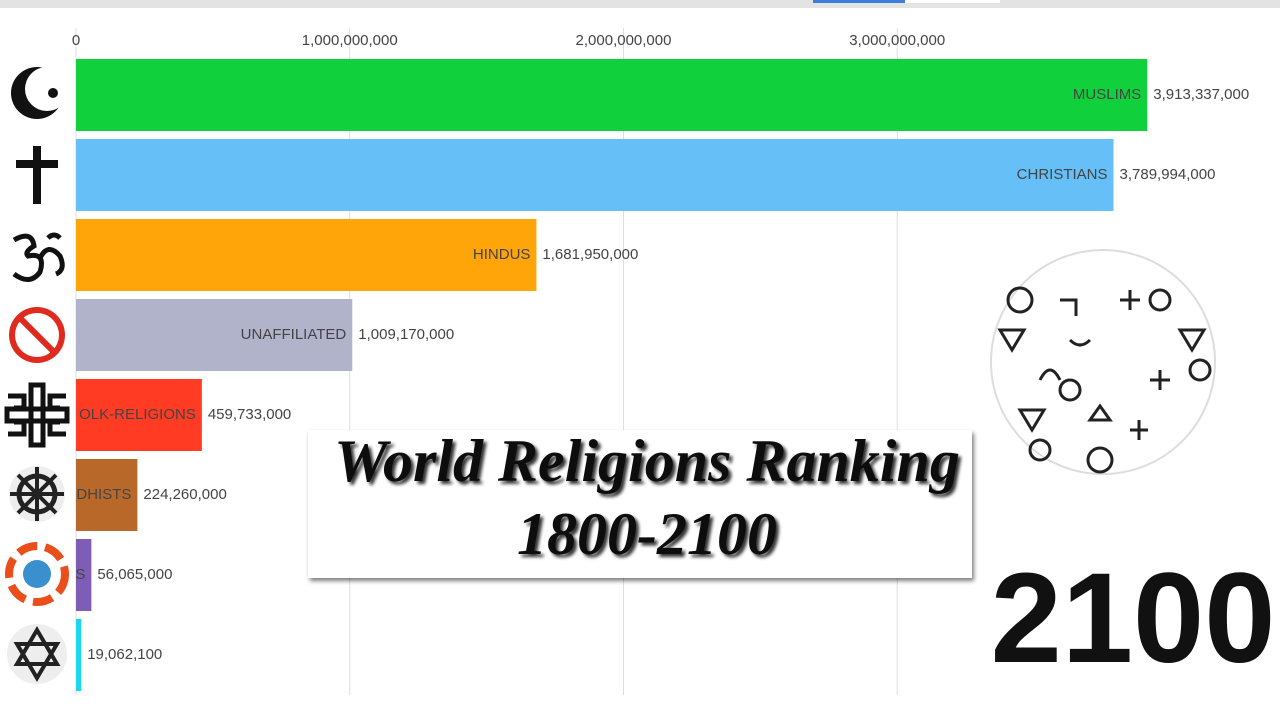 The height and width of the screenshot is (720, 1280). What do you see at coordinates (590, 254) in the screenshot?
I see `value-label: 1,681,950,000` at bounding box center [590, 254].